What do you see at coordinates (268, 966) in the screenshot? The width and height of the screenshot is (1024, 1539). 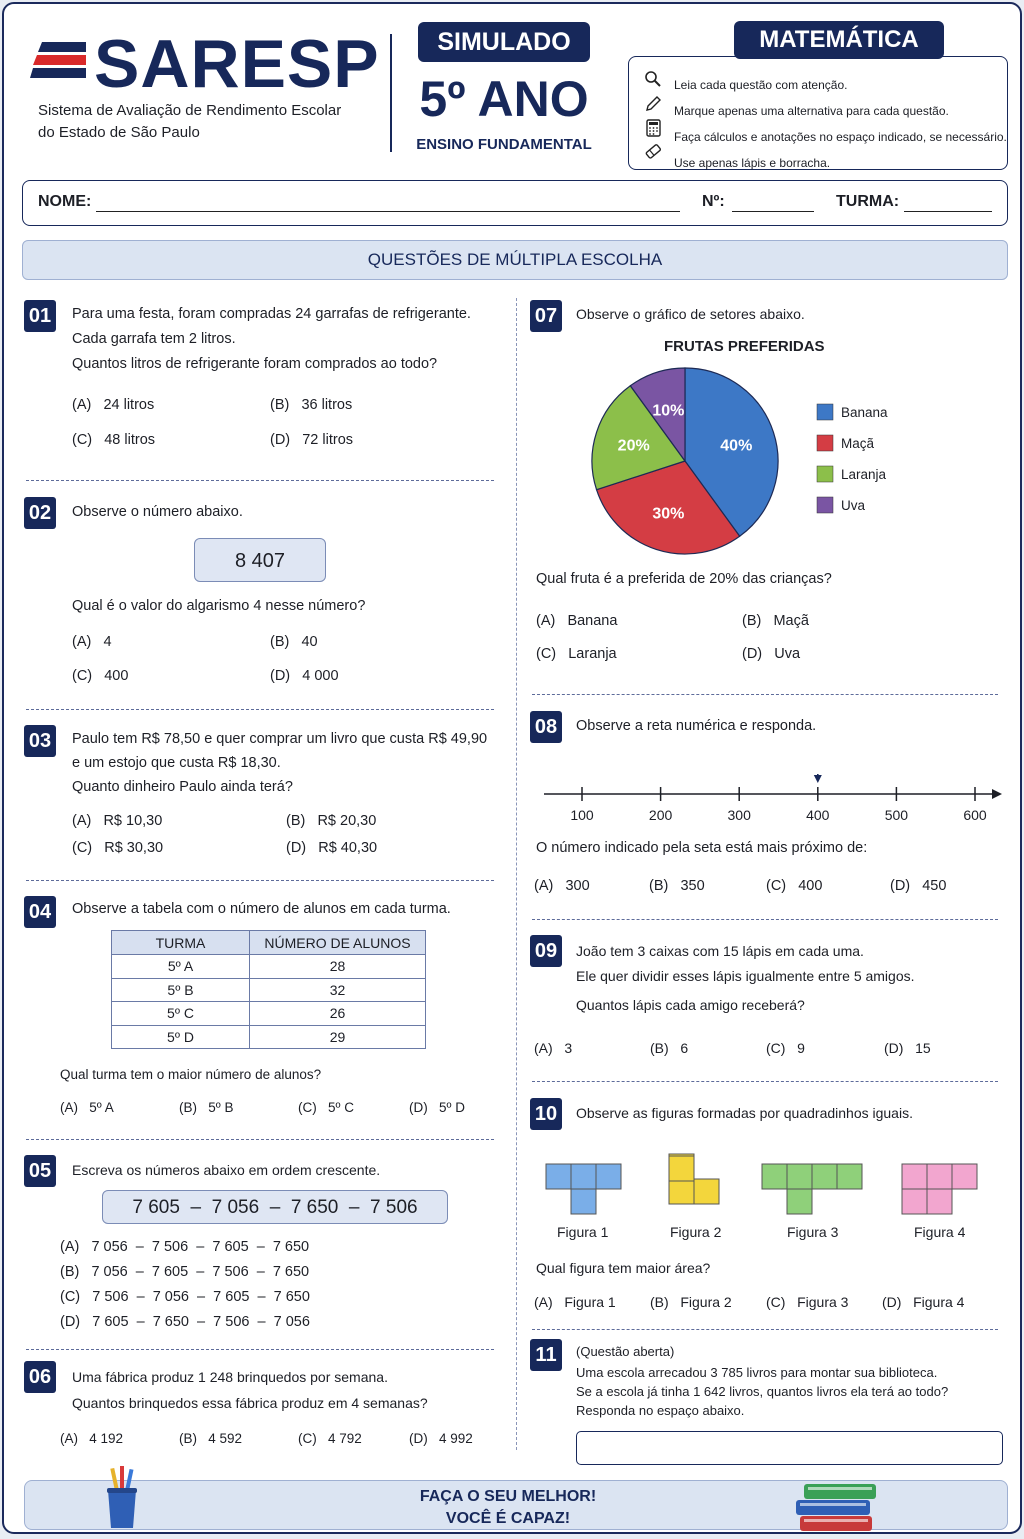 I see `table-row: 5º A 28` at bounding box center [268, 966].